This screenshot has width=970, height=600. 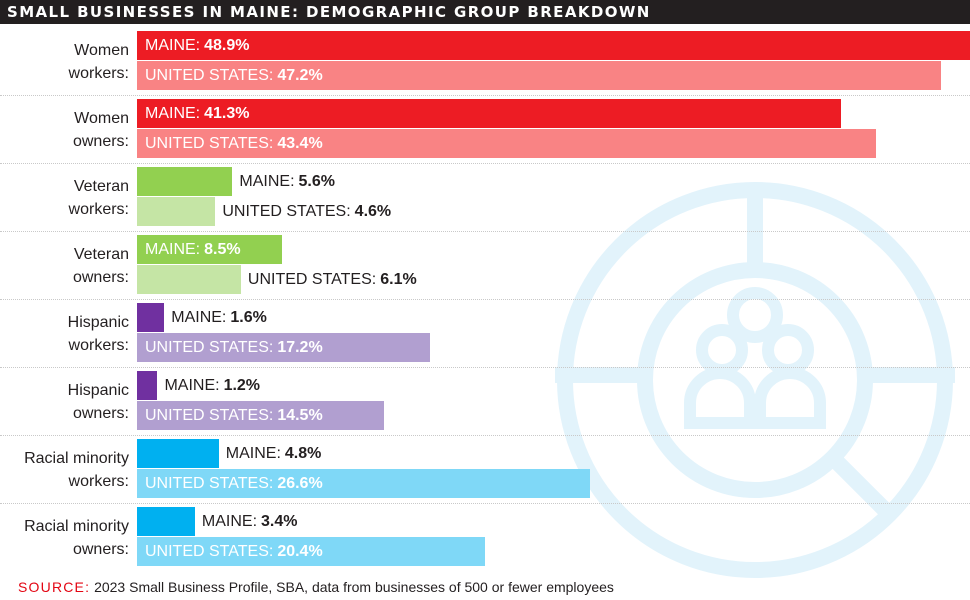 I want to click on data-value: 47.2%, so click(x=300, y=75).